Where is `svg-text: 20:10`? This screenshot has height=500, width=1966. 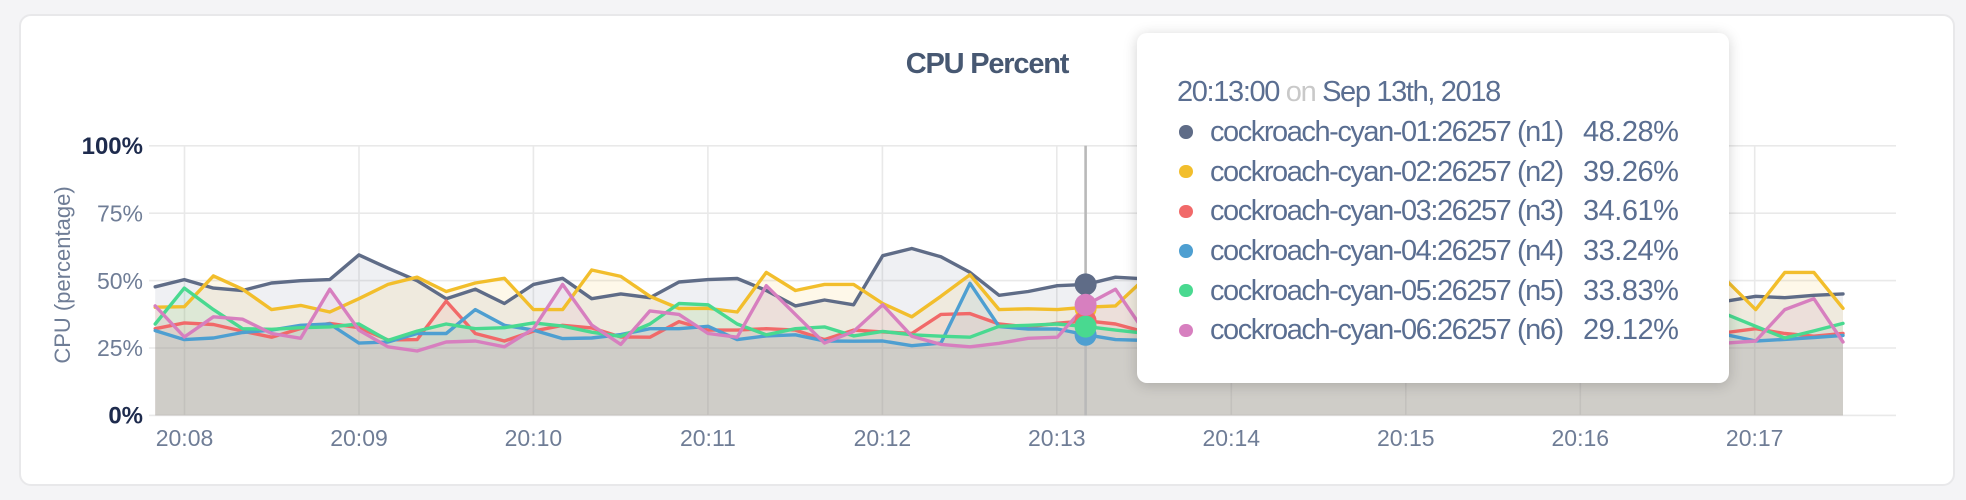
svg-text: 20:10 is located at coordinates (534, 438).